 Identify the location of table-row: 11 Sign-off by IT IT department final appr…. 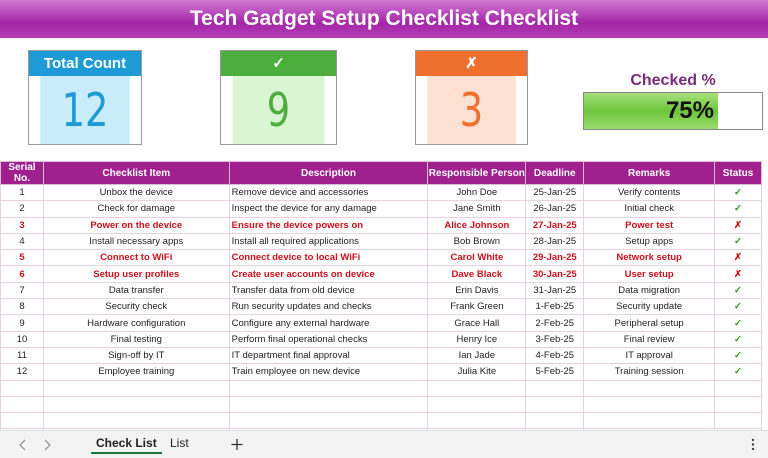
(384, 355).